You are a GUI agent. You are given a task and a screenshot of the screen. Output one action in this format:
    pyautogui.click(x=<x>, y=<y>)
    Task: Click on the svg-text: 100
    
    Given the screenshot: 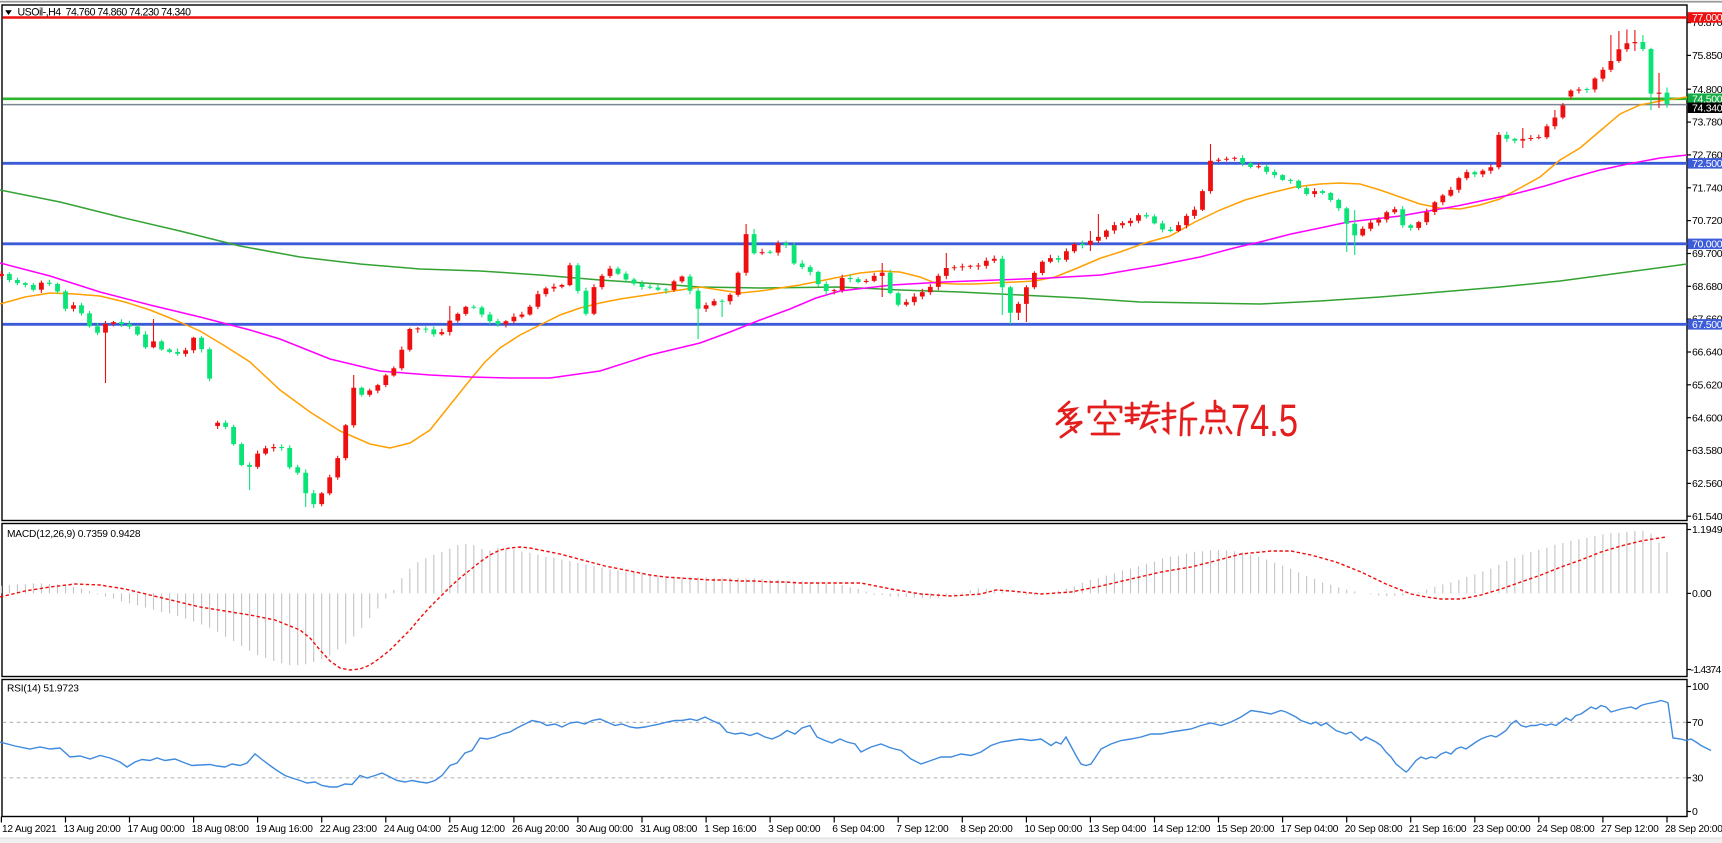 What is the action you would take?
    pyautogui.click(x=1700, y=687)
    